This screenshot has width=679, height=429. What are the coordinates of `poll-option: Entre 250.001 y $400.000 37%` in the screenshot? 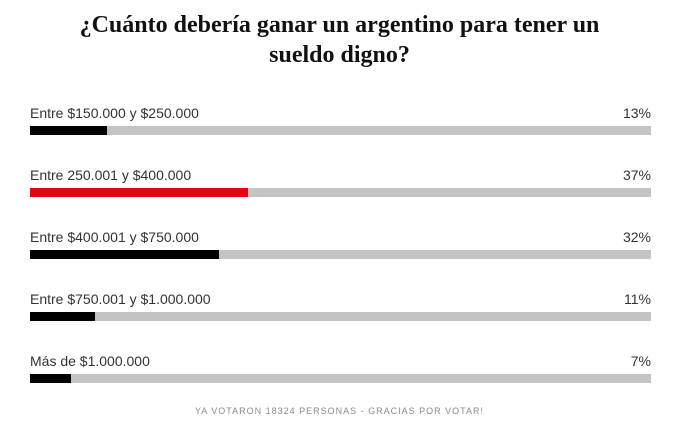 It's located at (340, 181).